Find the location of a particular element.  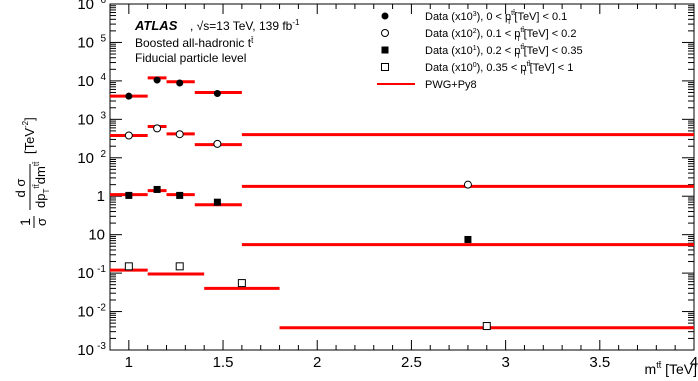

y-tick-exponent: -1 is located at coordinates (101, 269).